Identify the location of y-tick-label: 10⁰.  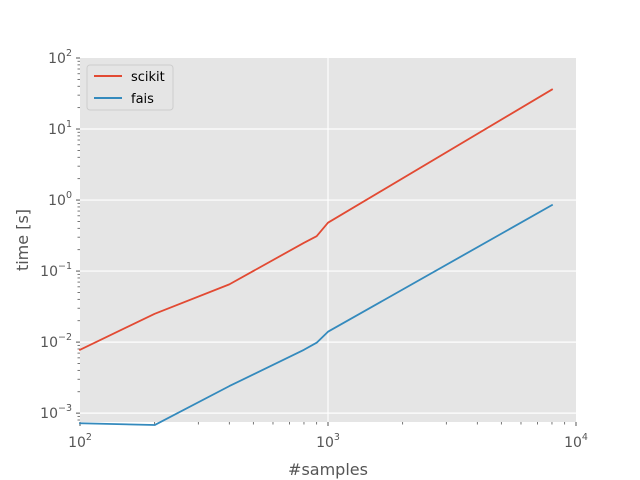
(60, 199).